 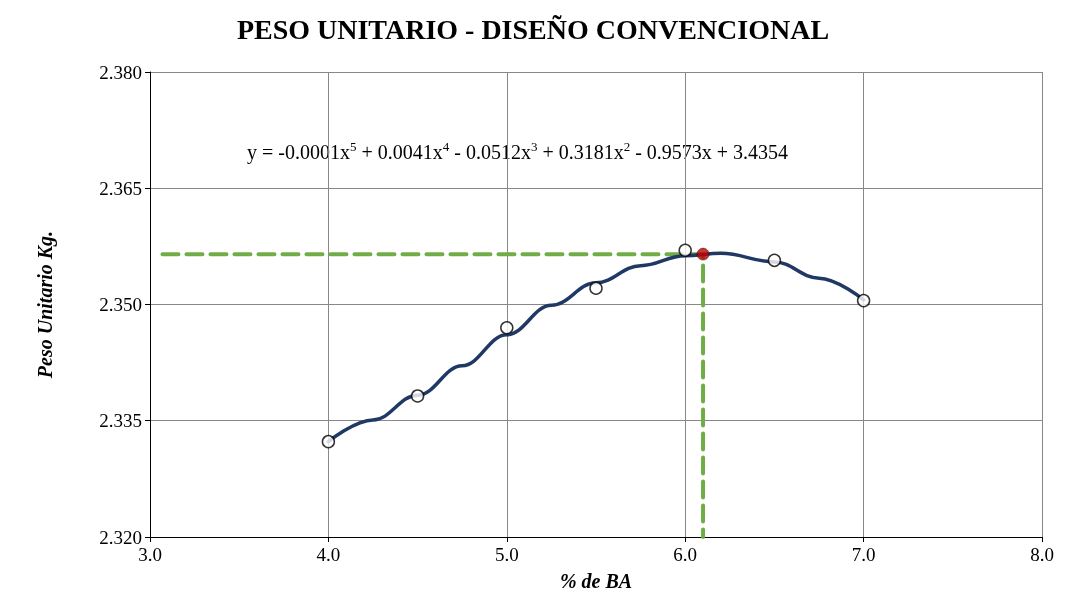 I want to click on x-tick-label: 7.0, so click(x=863, y=554).